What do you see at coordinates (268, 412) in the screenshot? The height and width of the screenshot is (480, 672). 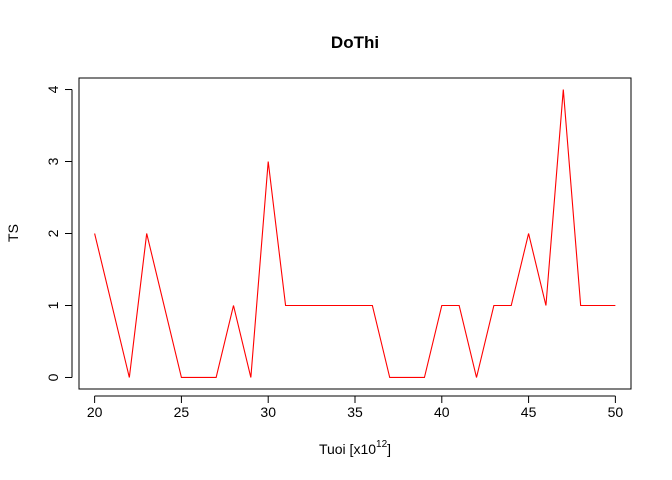 I see `x-tick-label: 30` at bounding box center [268, 412].